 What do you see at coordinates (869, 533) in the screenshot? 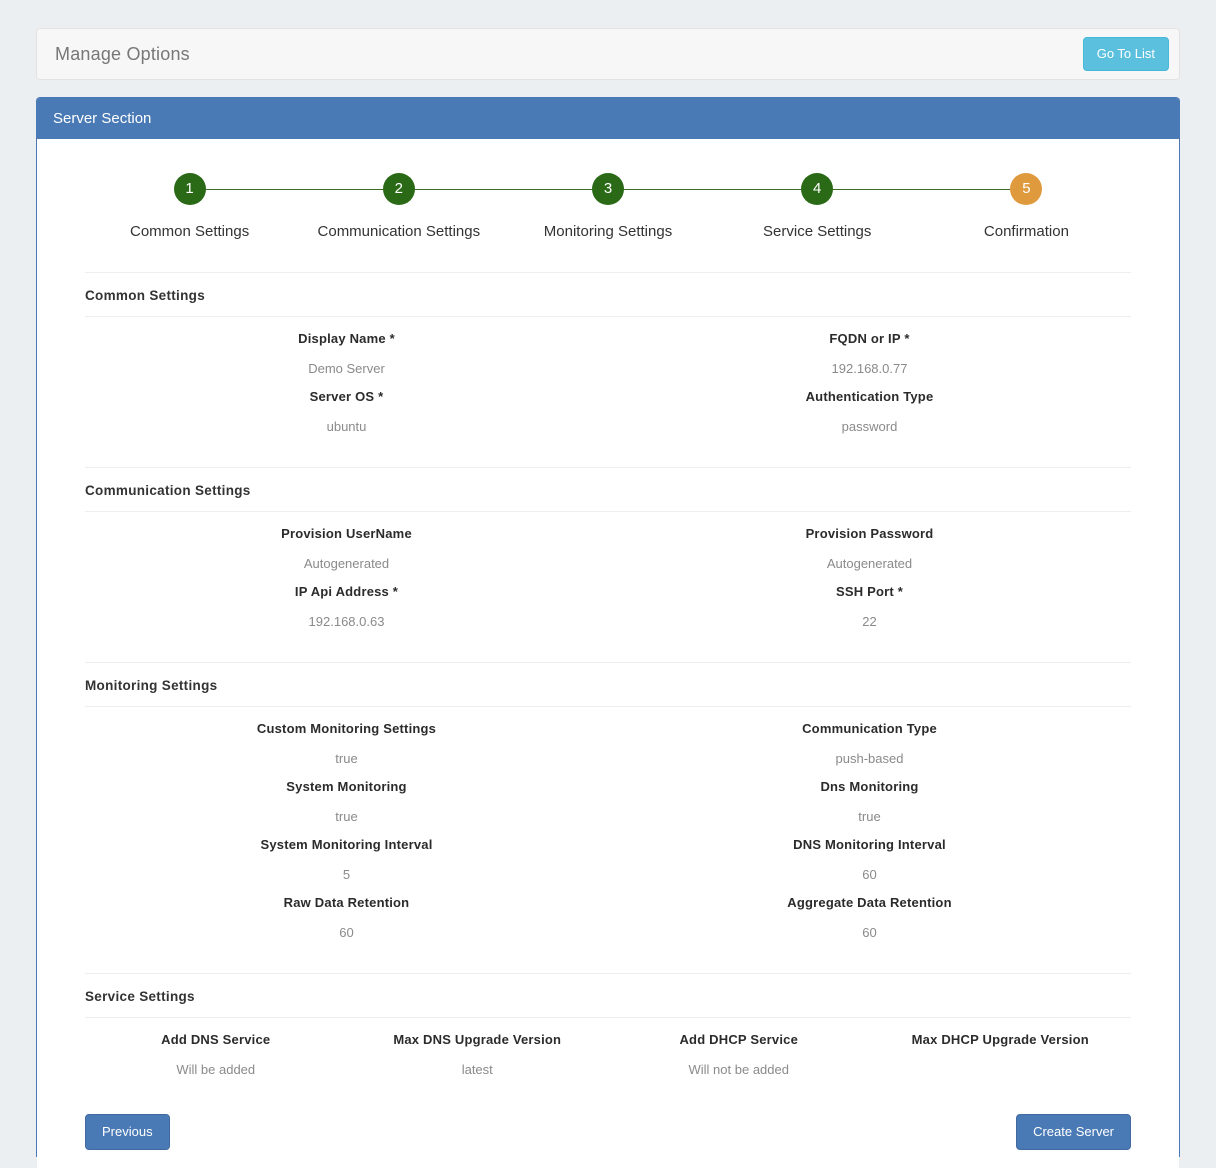
I see `field-label: Provision Password` at bounding box center [869, 533].